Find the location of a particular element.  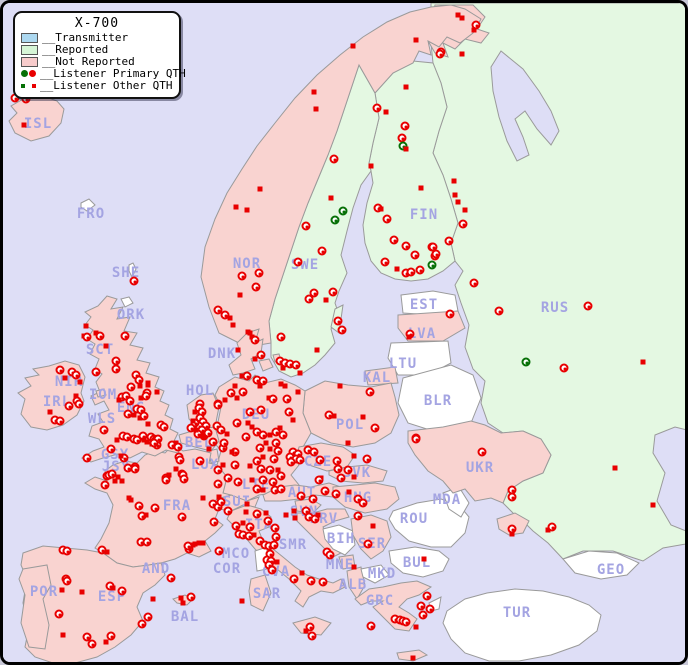

region-crimea is located at coordinates (513, 524).